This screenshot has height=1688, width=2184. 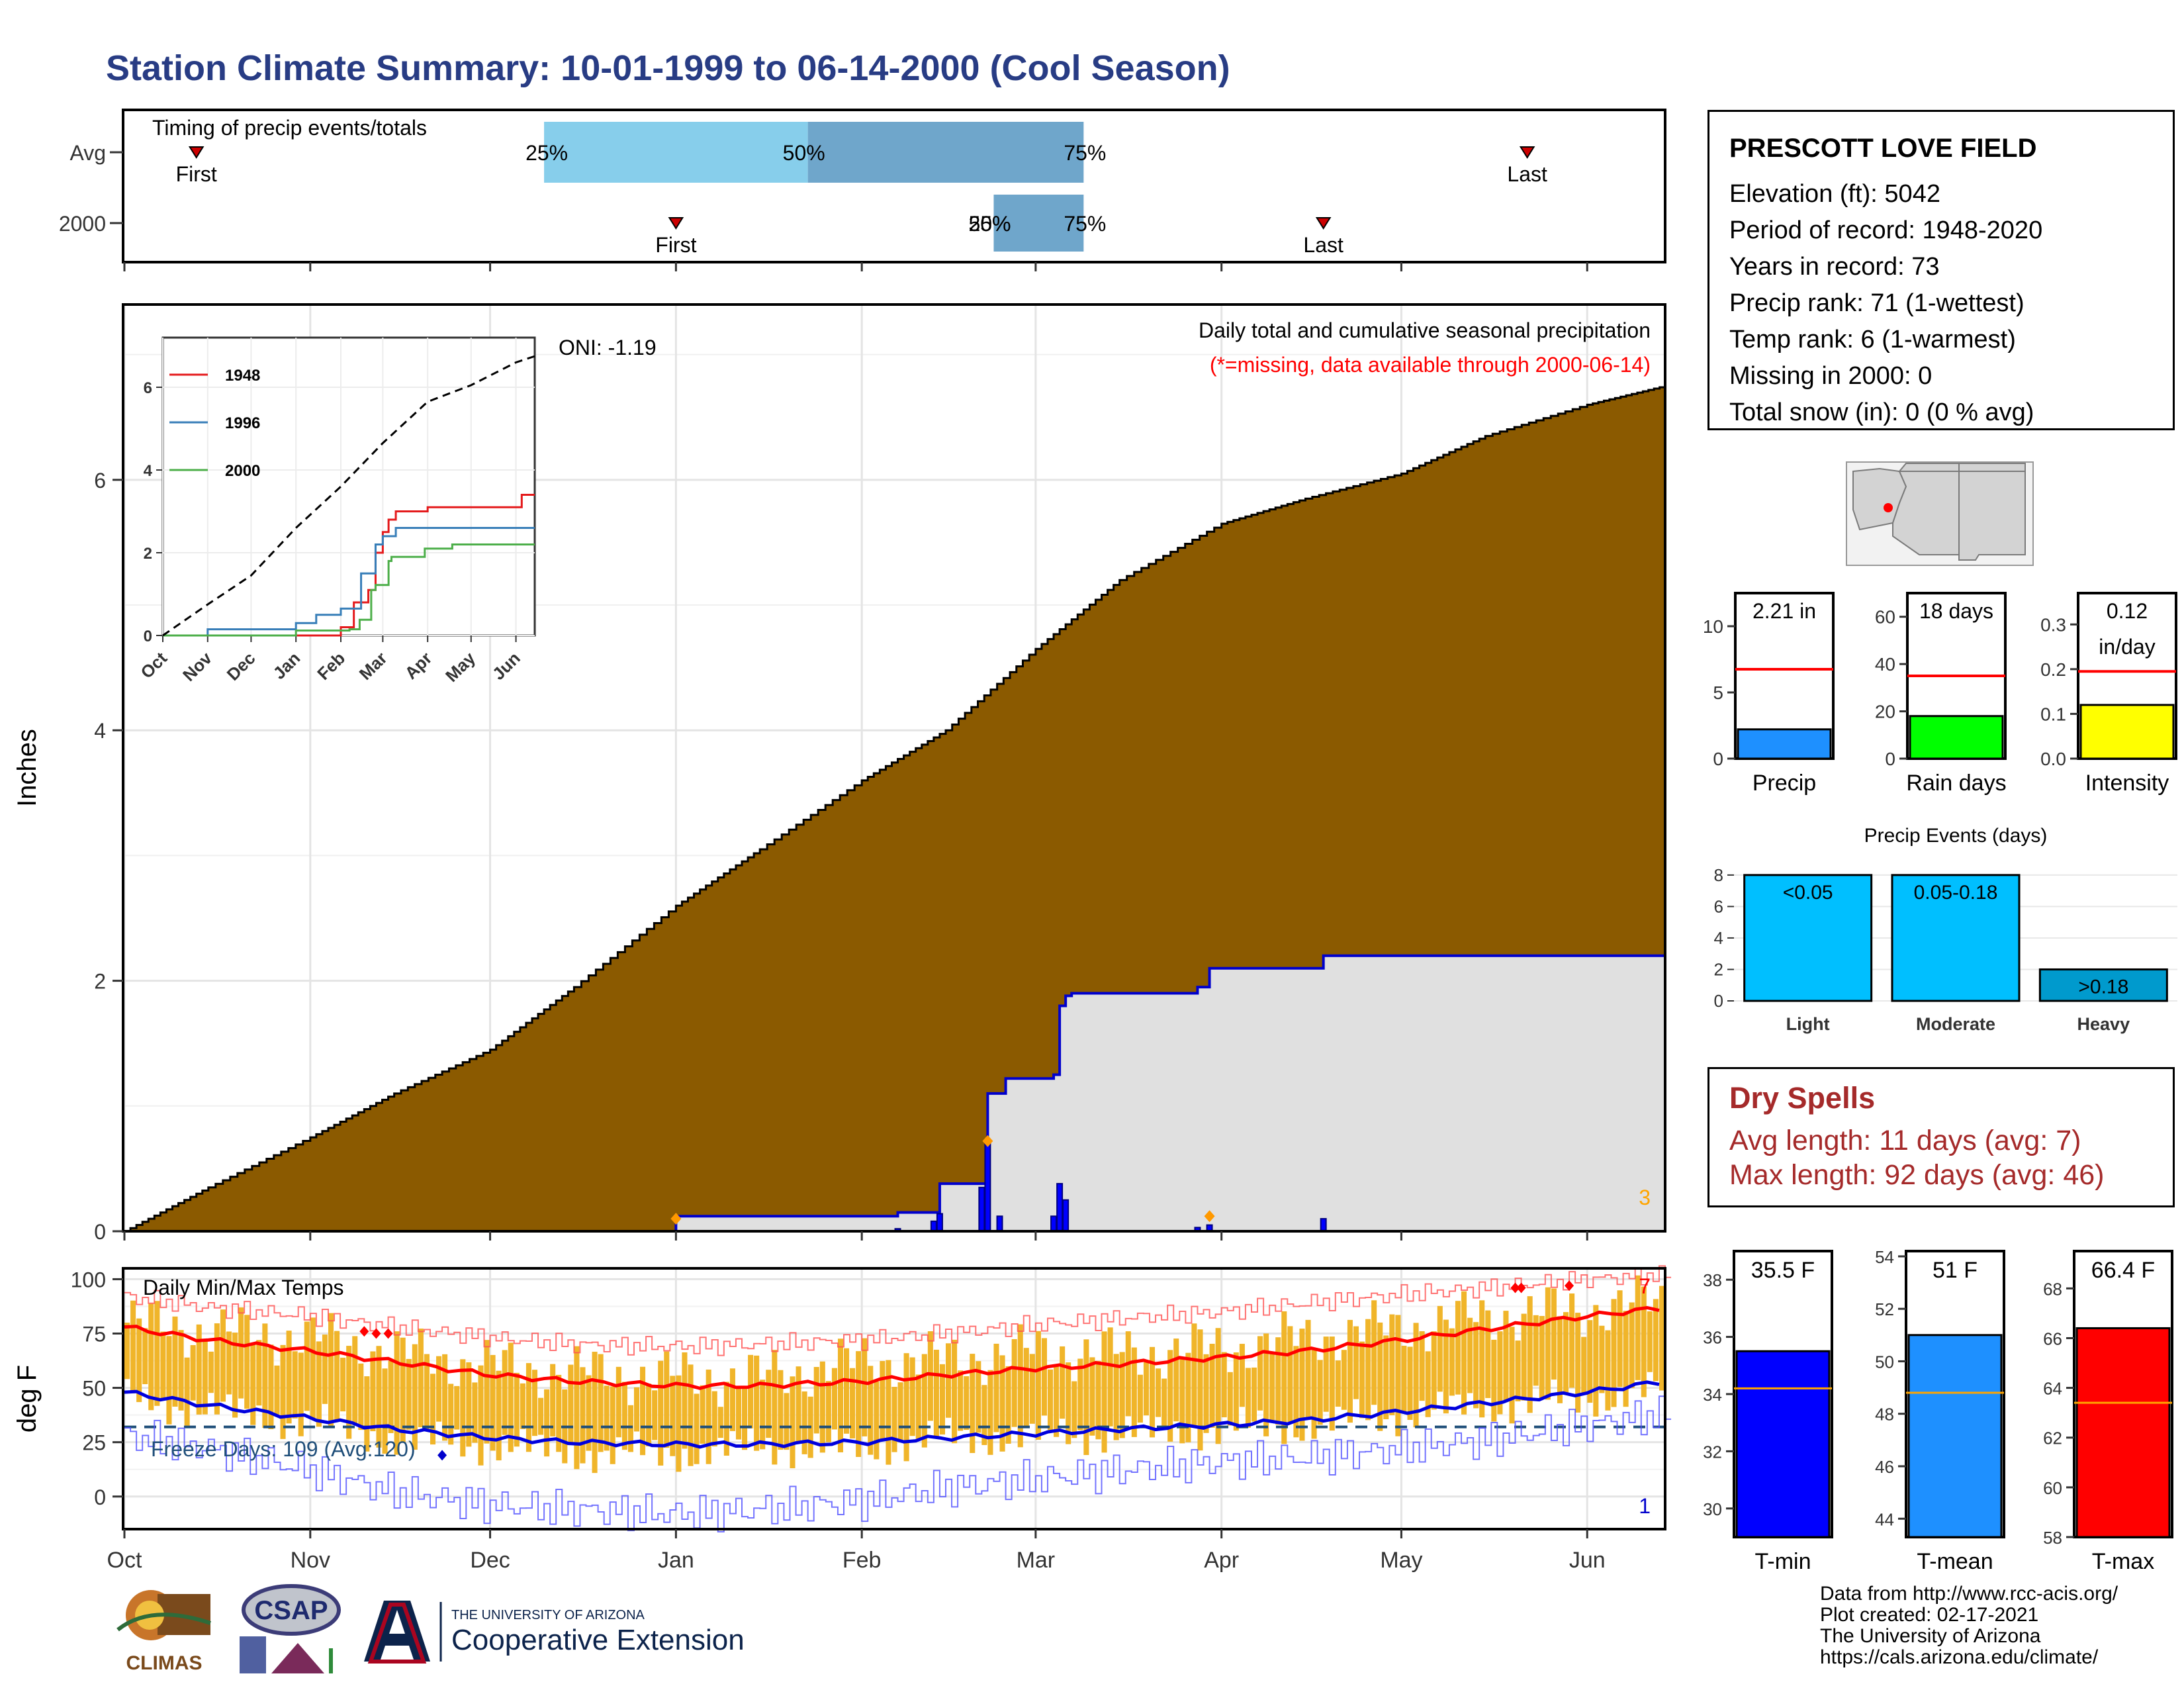 I want to click on summary-y-tick-label: 10, so click(x=1713, y=626).